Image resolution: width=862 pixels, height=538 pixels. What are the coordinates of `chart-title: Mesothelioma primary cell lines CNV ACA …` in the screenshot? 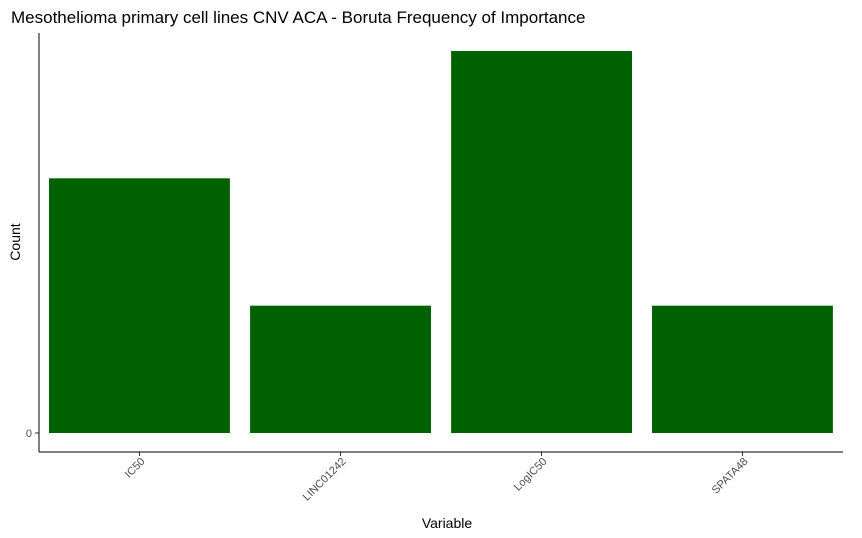 It's located at (298, 17).